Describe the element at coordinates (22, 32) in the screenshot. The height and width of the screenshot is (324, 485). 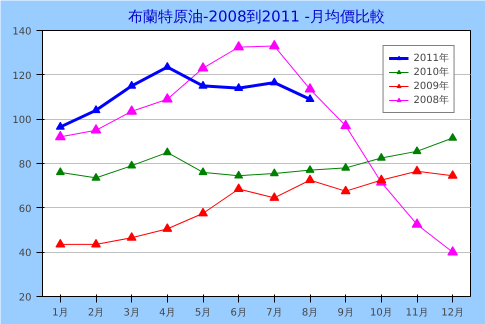
I see `y-tick-label: 140` at that location.